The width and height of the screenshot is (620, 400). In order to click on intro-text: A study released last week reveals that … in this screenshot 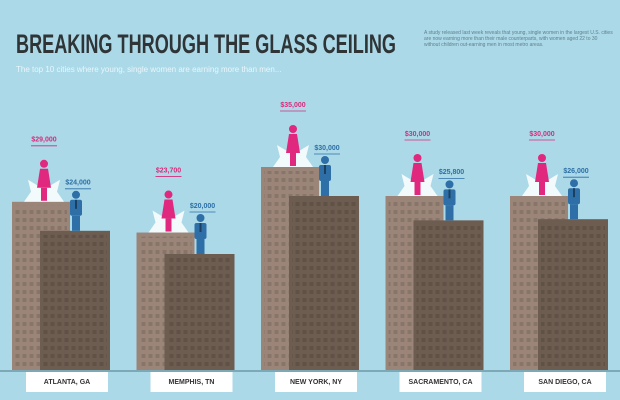, I will do `click(518, 39)`.